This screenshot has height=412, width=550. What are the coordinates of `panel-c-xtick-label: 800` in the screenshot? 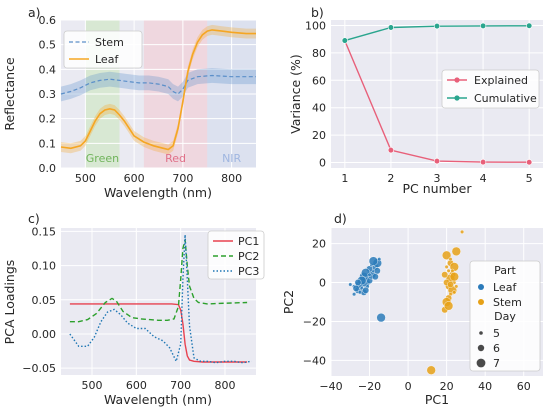 It's located at (224, 385).